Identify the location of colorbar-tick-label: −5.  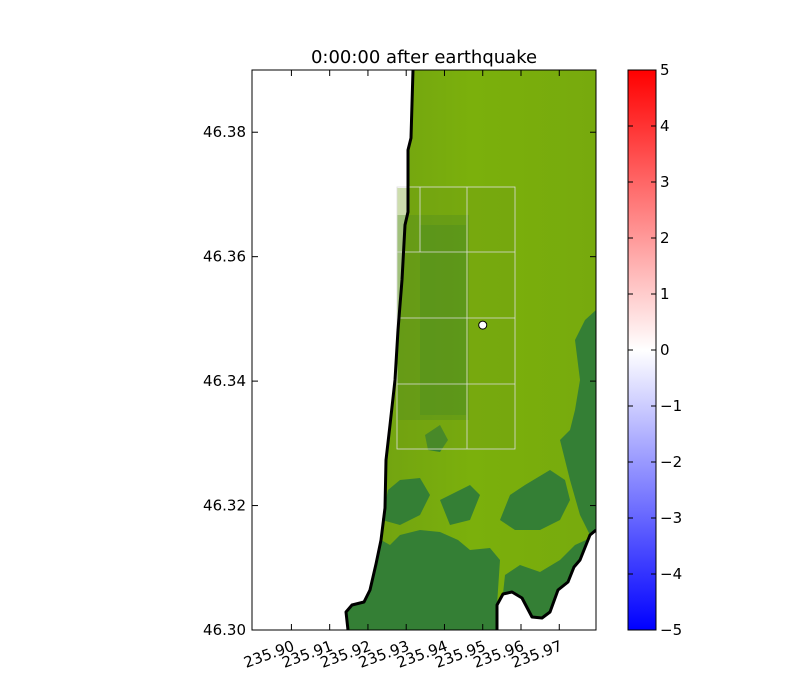
(671, 630).